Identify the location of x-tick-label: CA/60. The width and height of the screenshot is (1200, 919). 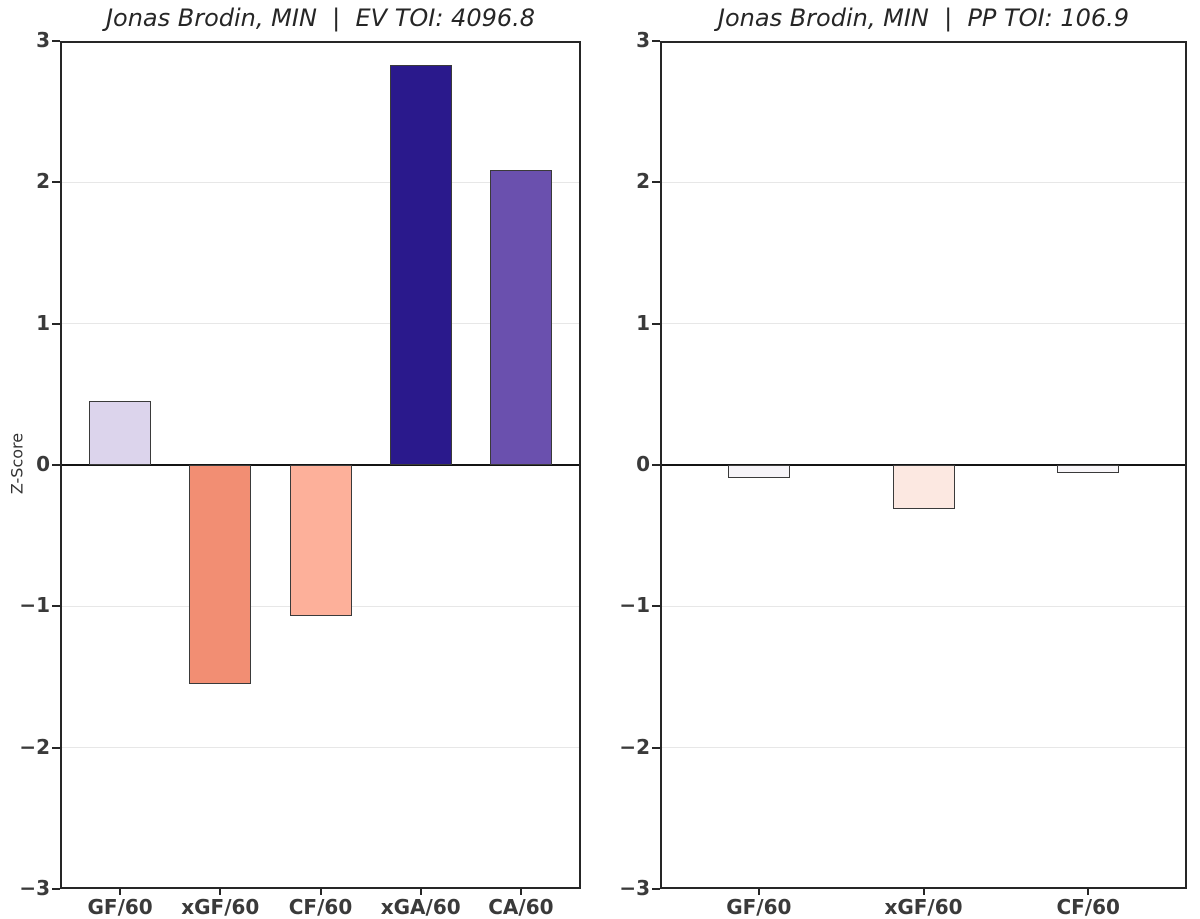
(521, 907).